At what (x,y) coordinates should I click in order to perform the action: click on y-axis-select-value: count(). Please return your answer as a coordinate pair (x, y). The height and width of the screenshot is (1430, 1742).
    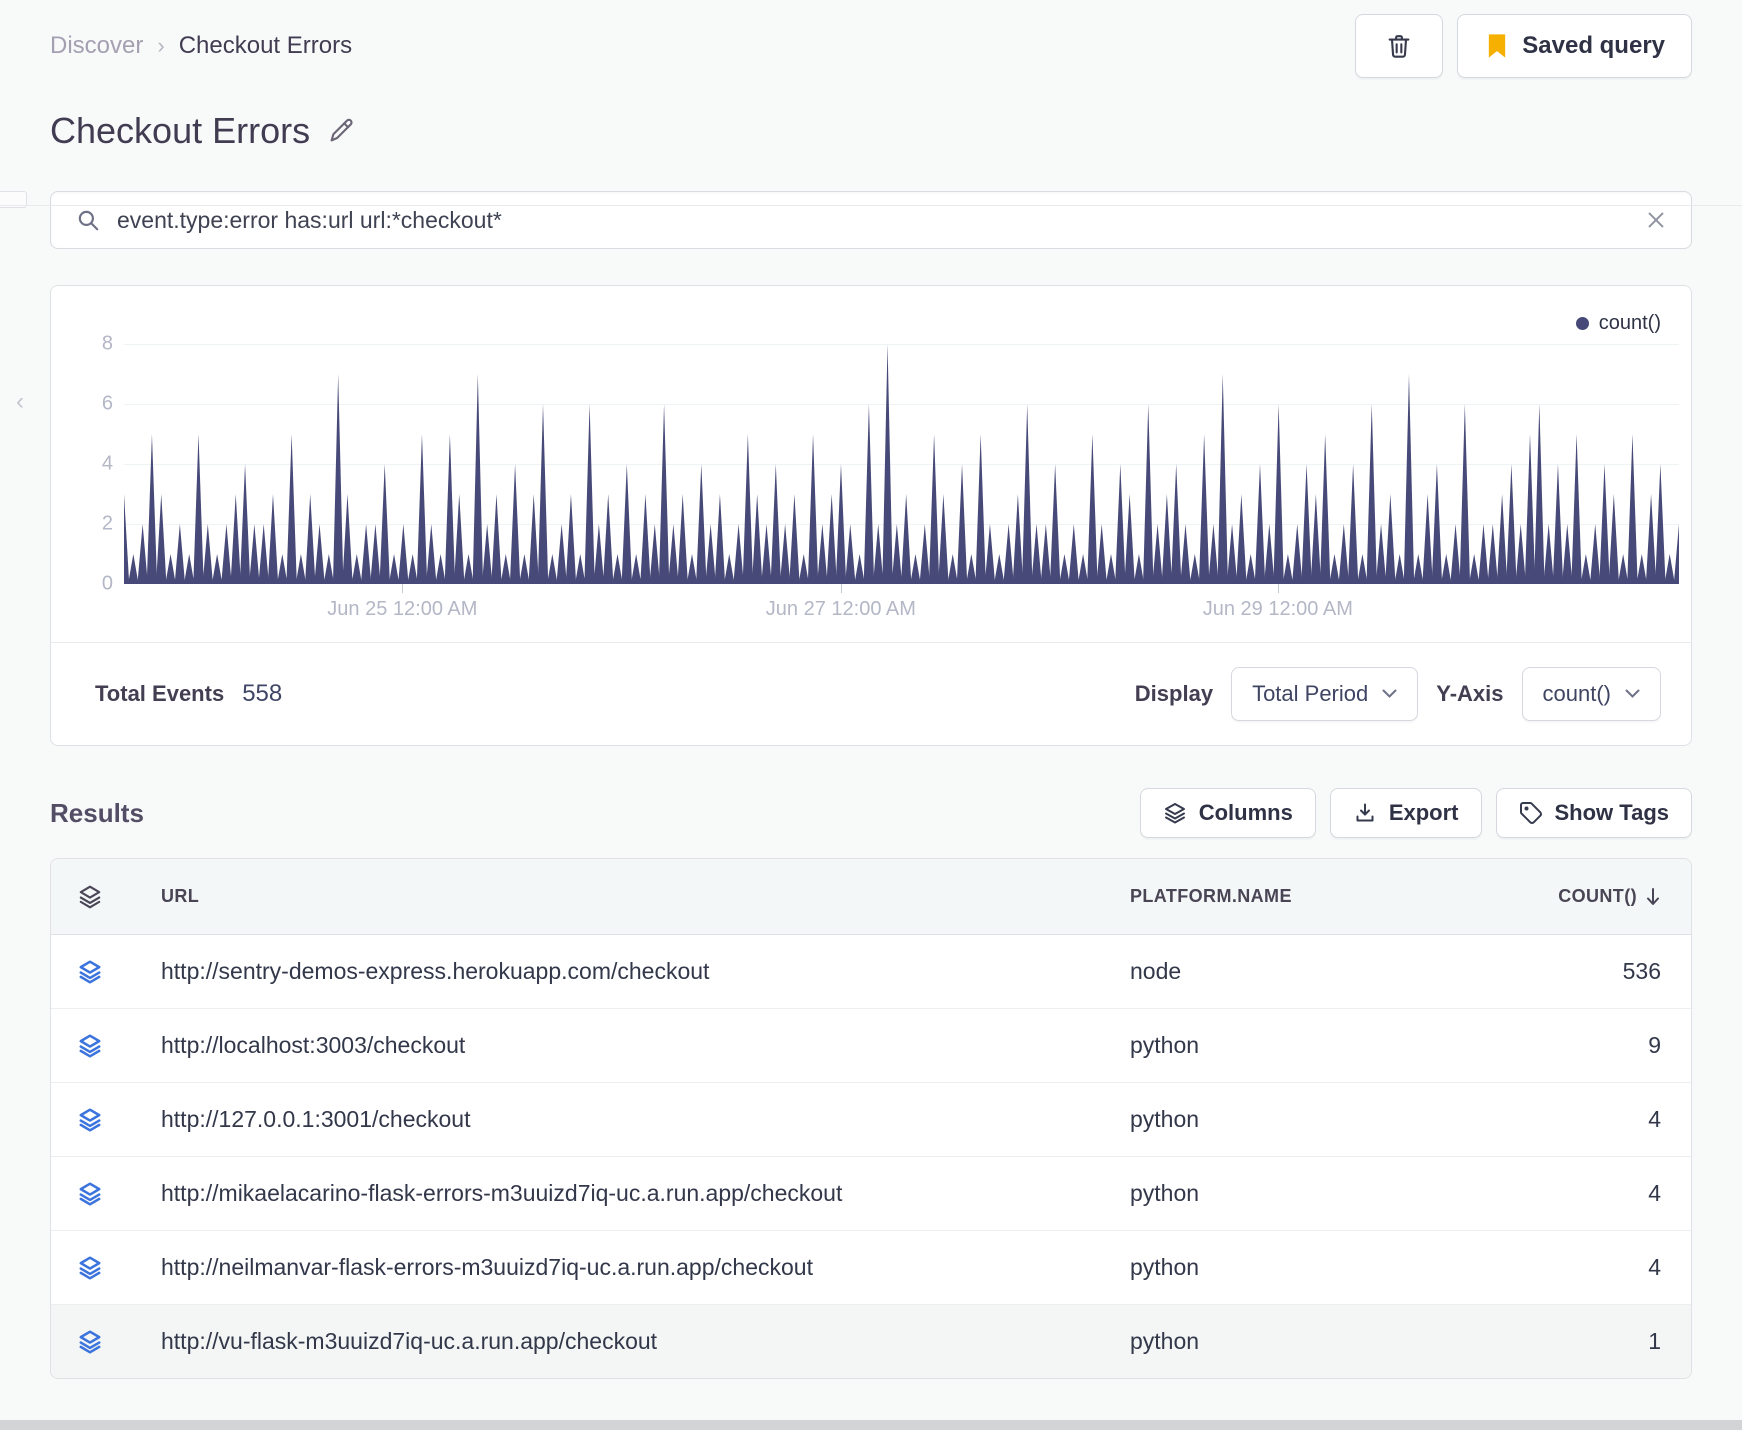
    Looking at the image, I should click on (1576, 693).